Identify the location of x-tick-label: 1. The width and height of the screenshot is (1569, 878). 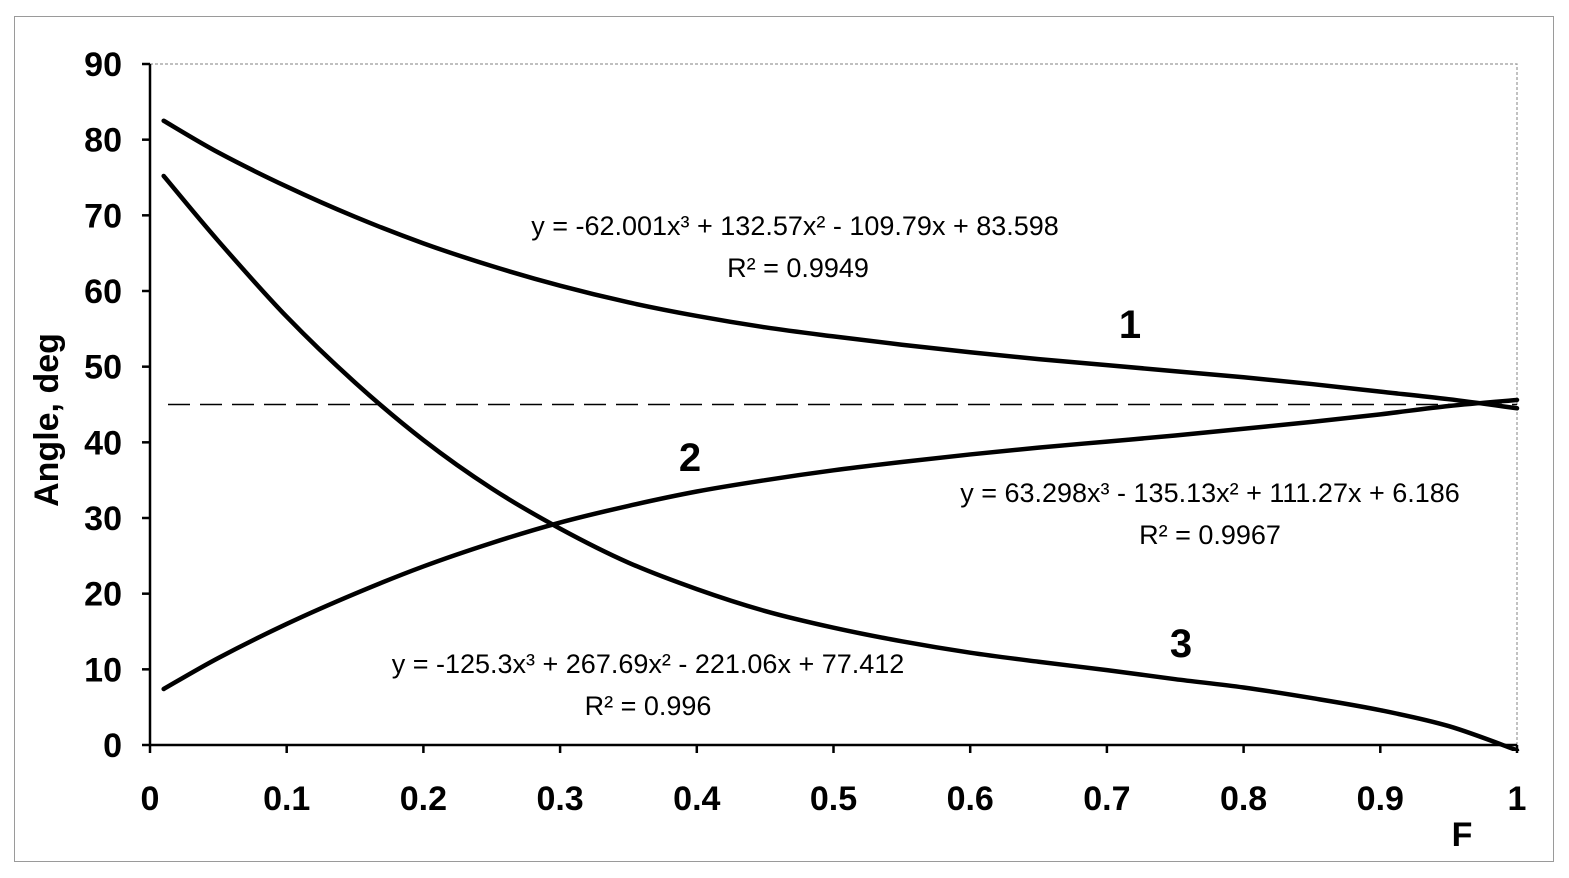
(1517, 799).